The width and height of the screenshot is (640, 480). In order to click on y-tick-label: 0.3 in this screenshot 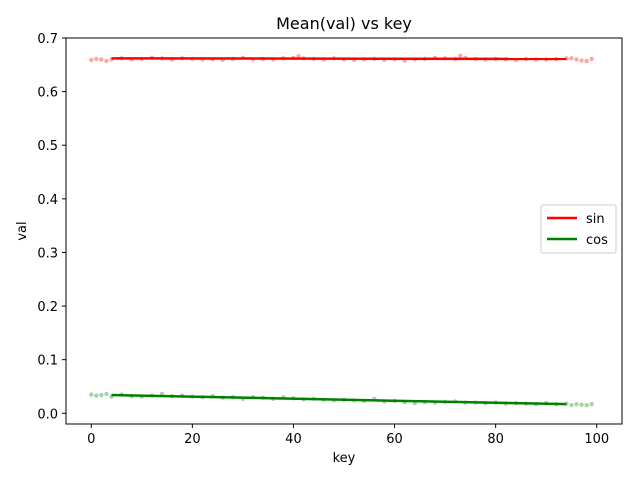, I will do `click(47, 253)`.